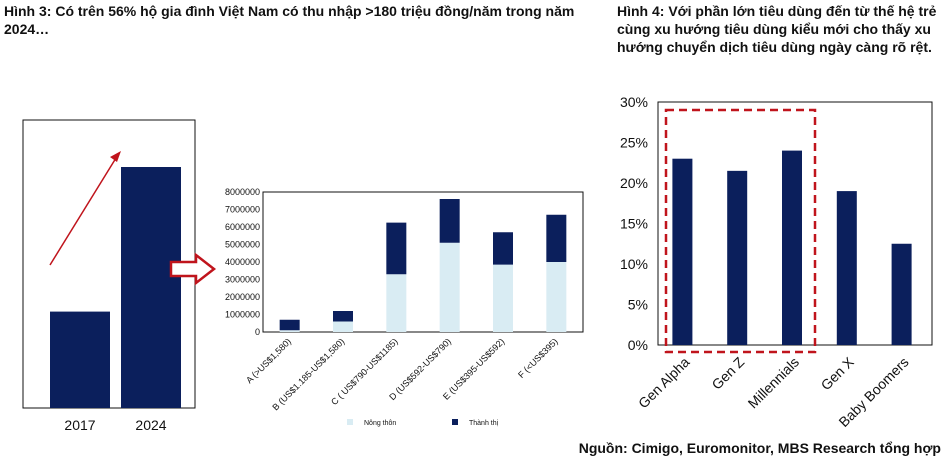  I want to click on growth-arrow-line, so click(83, 211).